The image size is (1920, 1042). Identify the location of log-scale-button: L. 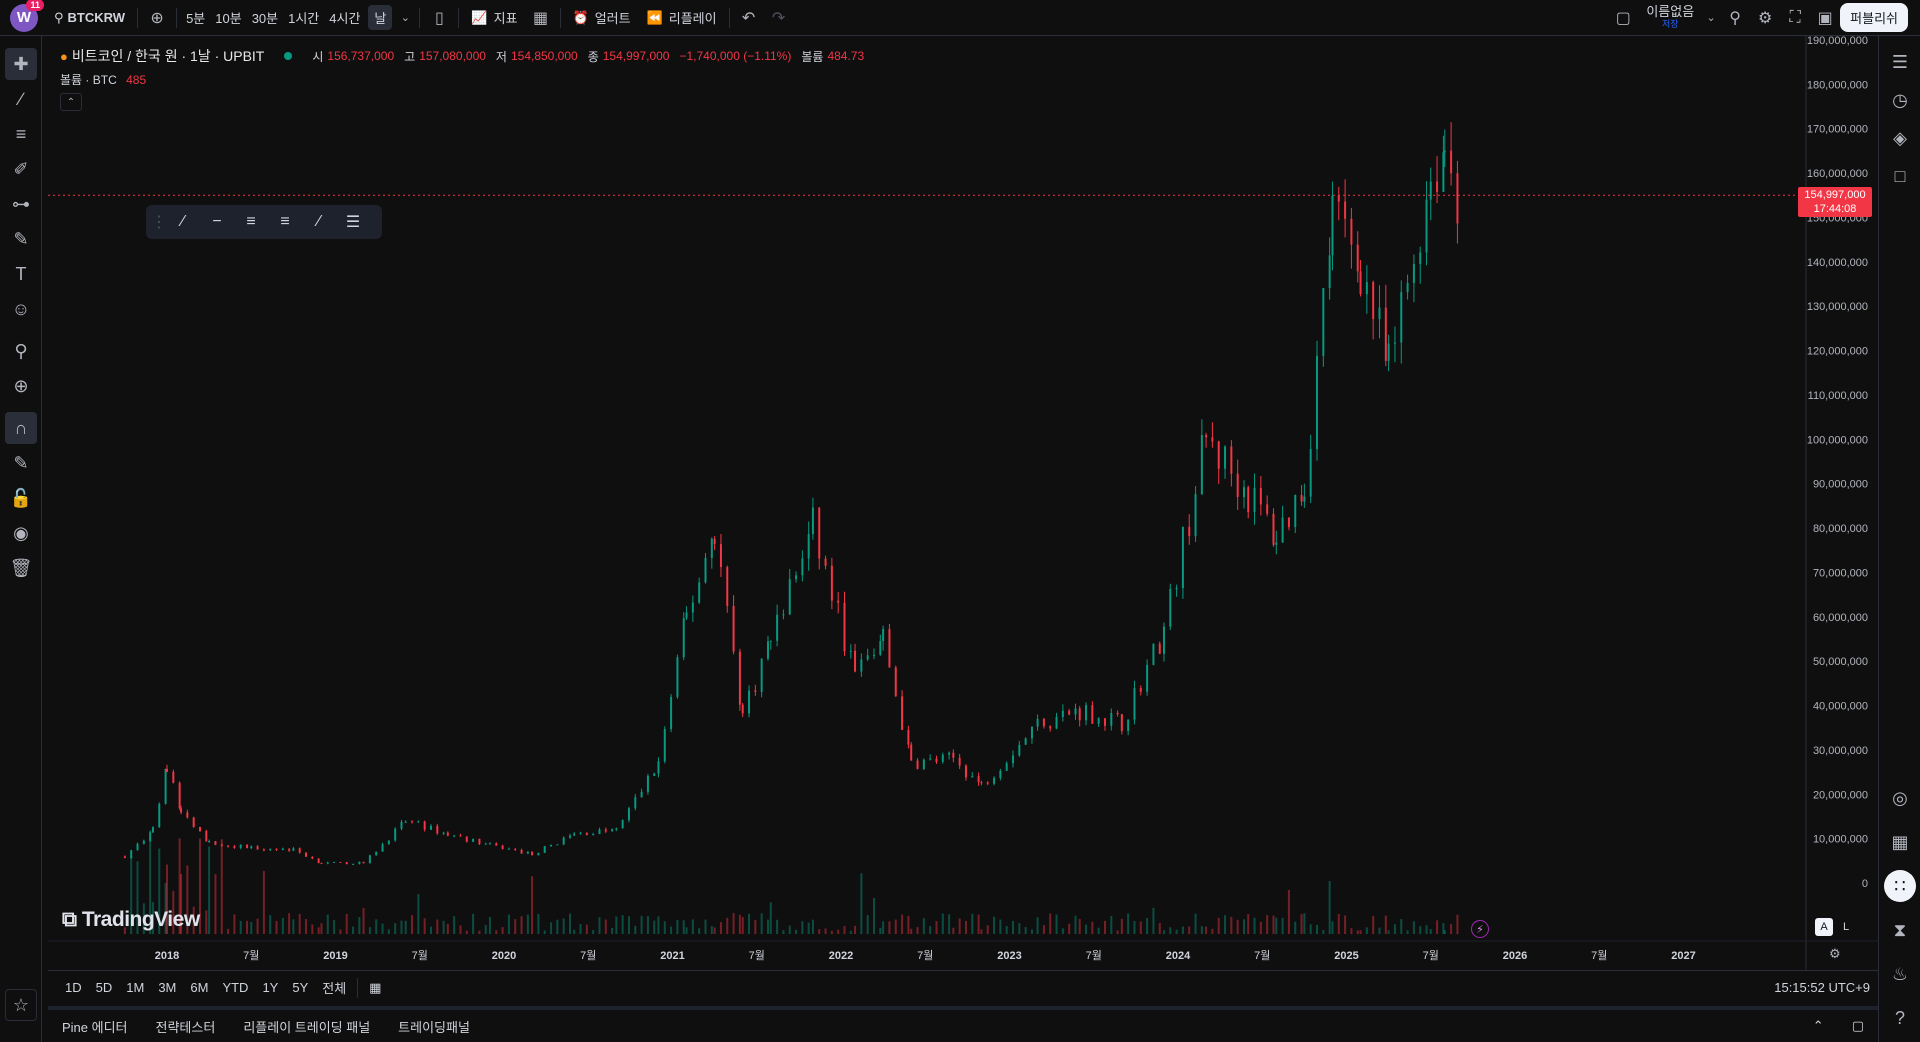
(1846, 927).